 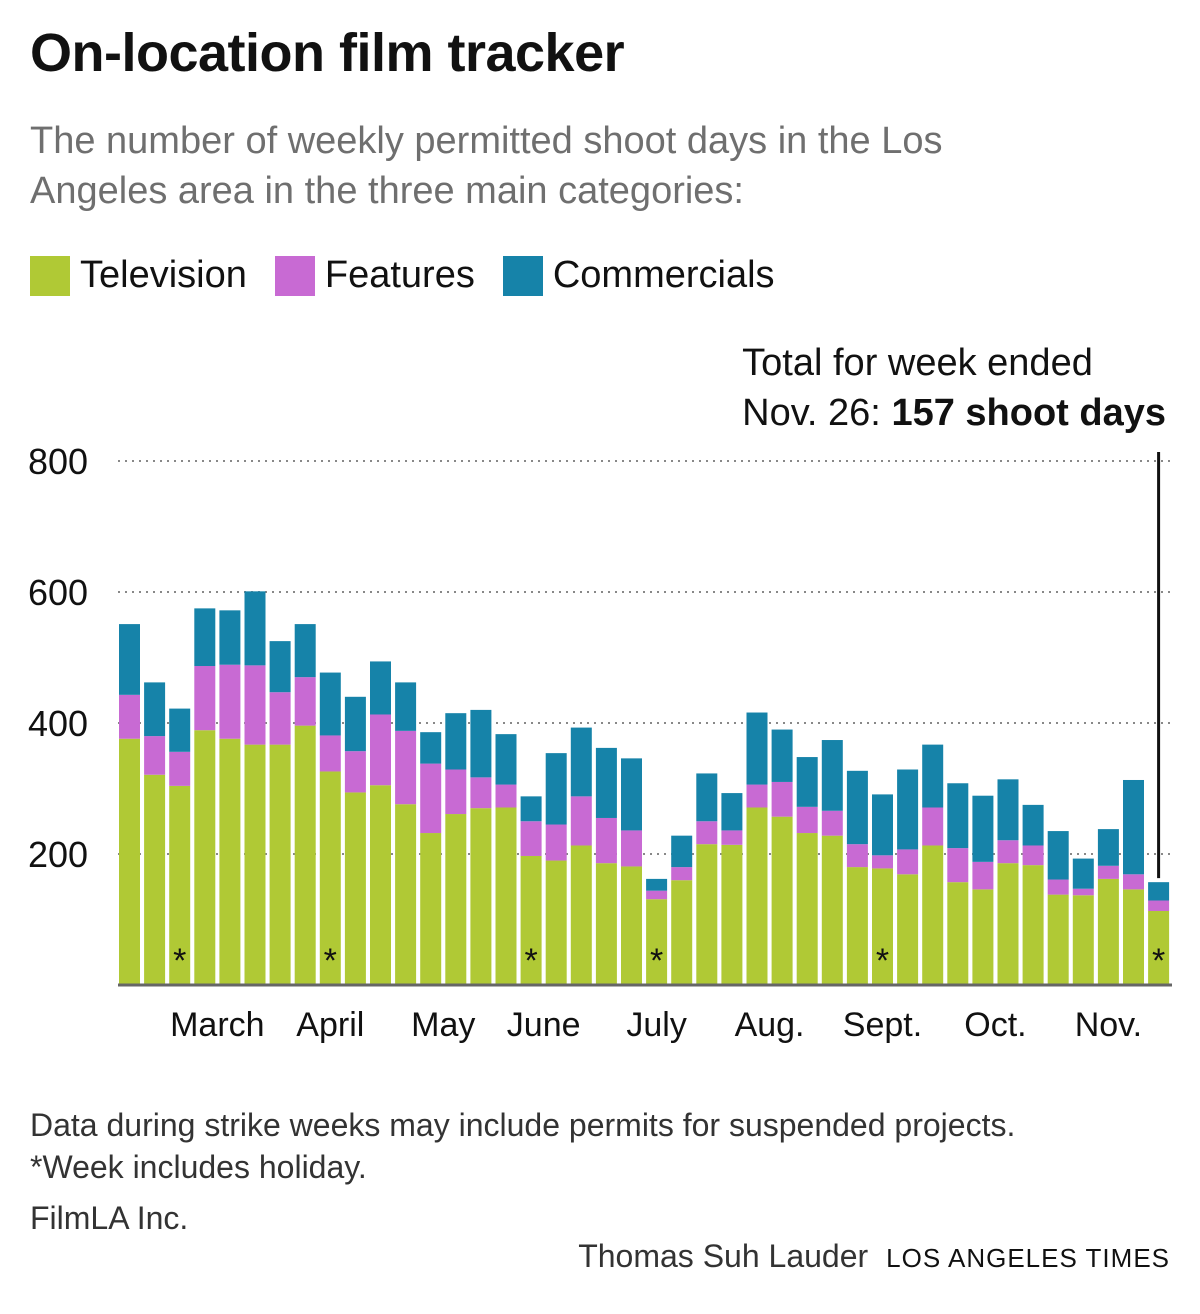 I want to click on y-tick-label: 600, so click(x=58, y=592).